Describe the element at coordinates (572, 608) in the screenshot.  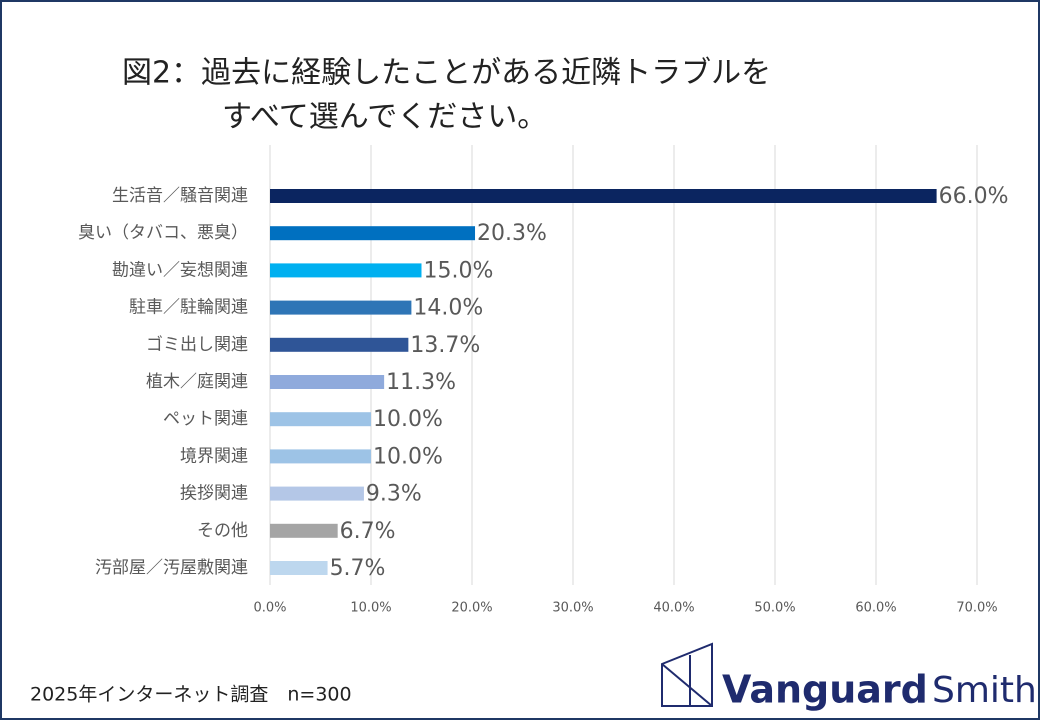
I see `x-tick-label: 30.0%` at that location.